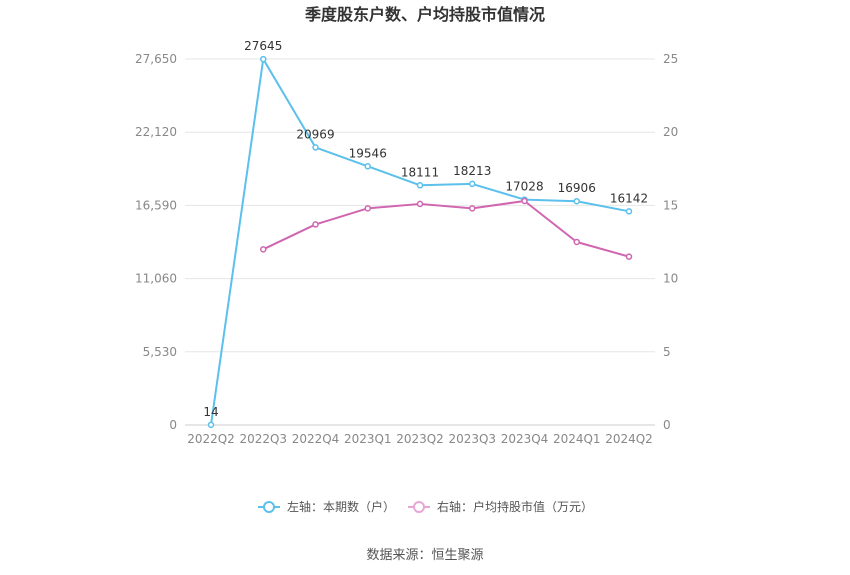 The width and height of the screenshot is (850, 575). What do you see at coordinates (515, 506) in the screenshot?
I see `legend-label-right: 右轴：户均持股市值（万元）` at bounding box center [515, 506].